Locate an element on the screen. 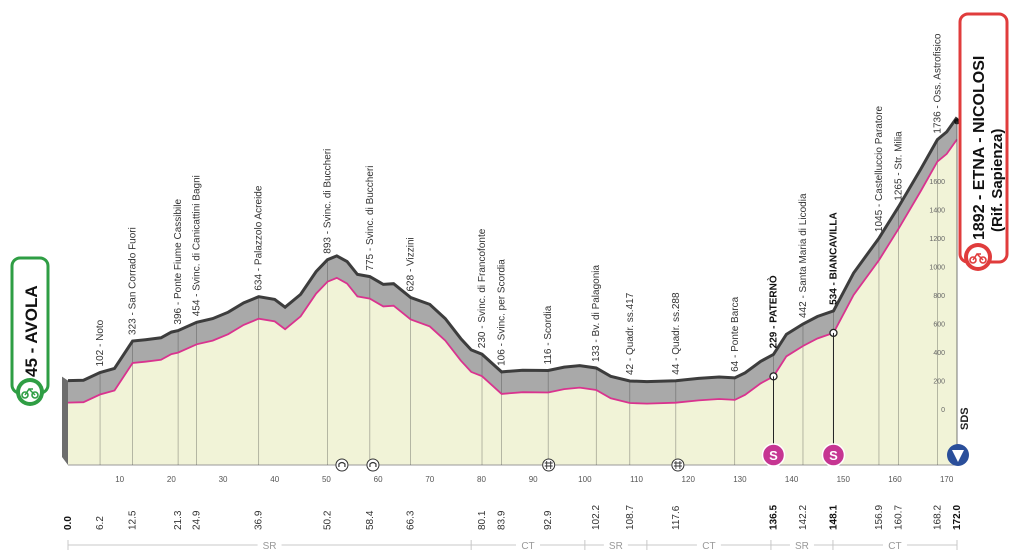 The width and height of the screenshot is (1024, 558). distance-label-3: 21.3 is located at coordinates (178, 520).